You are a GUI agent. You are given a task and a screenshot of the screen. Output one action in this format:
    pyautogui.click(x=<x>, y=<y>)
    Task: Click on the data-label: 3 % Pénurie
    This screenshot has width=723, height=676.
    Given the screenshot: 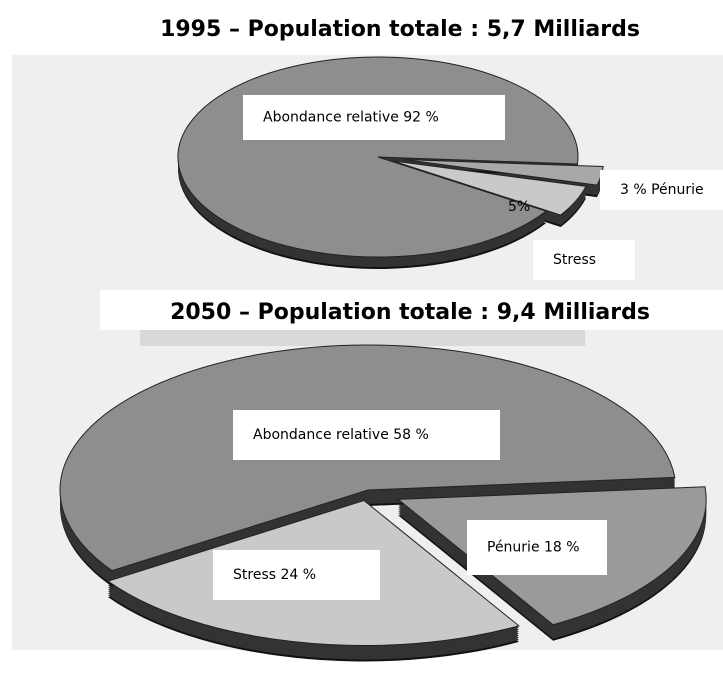 What is the action you would take?
    pyautogui.click(x=662, y=190)
    